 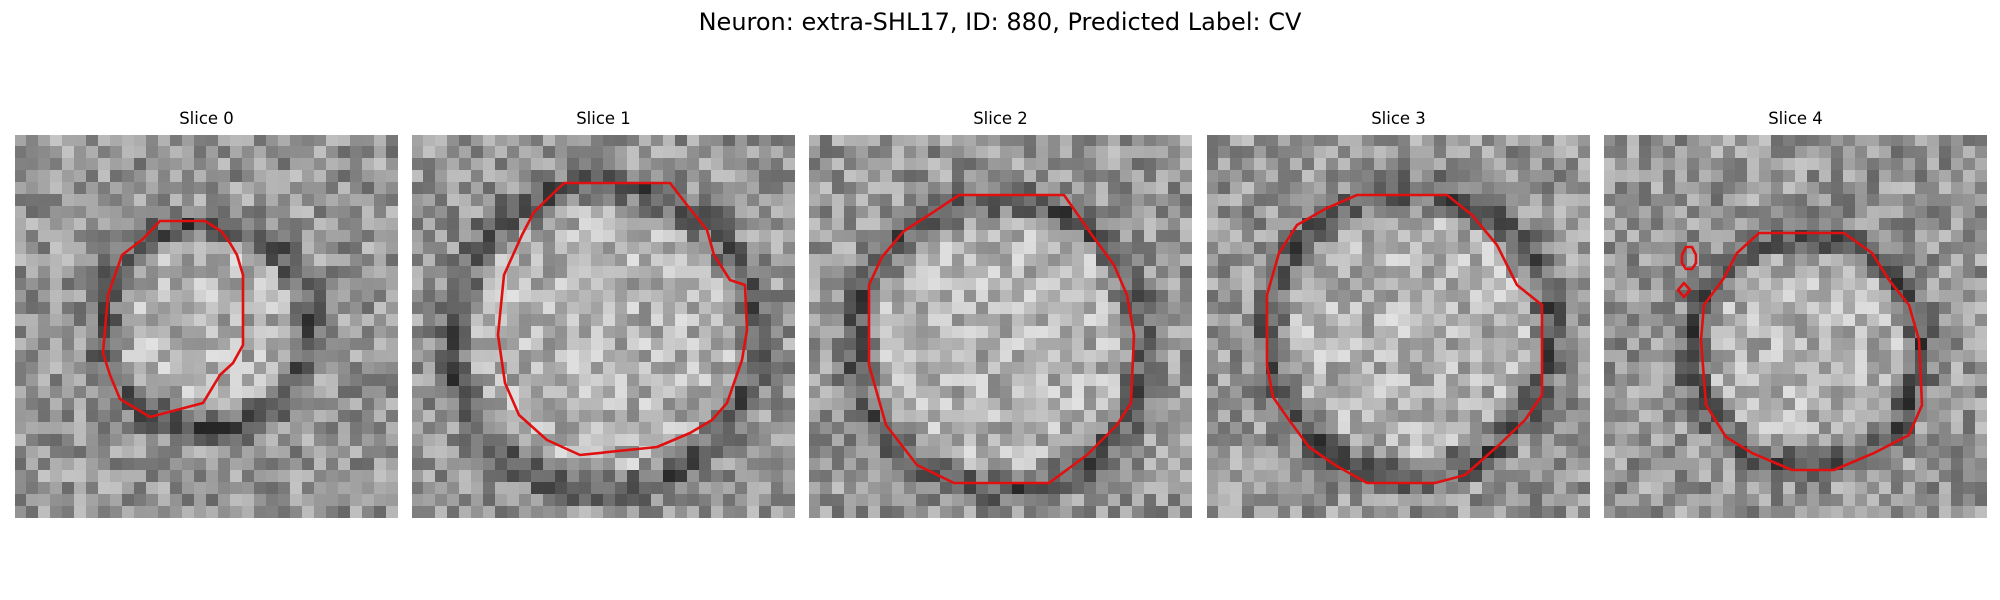 I want to click on slice-panel-2: Slice 2, so click(x=1000, y=315).